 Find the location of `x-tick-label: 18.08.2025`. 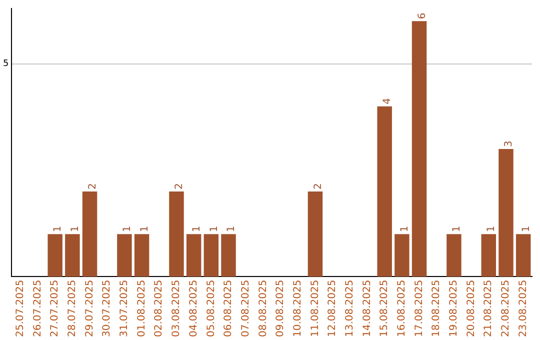

x-tick-label: 18.08.2025 is located at coordinates (436, 309).